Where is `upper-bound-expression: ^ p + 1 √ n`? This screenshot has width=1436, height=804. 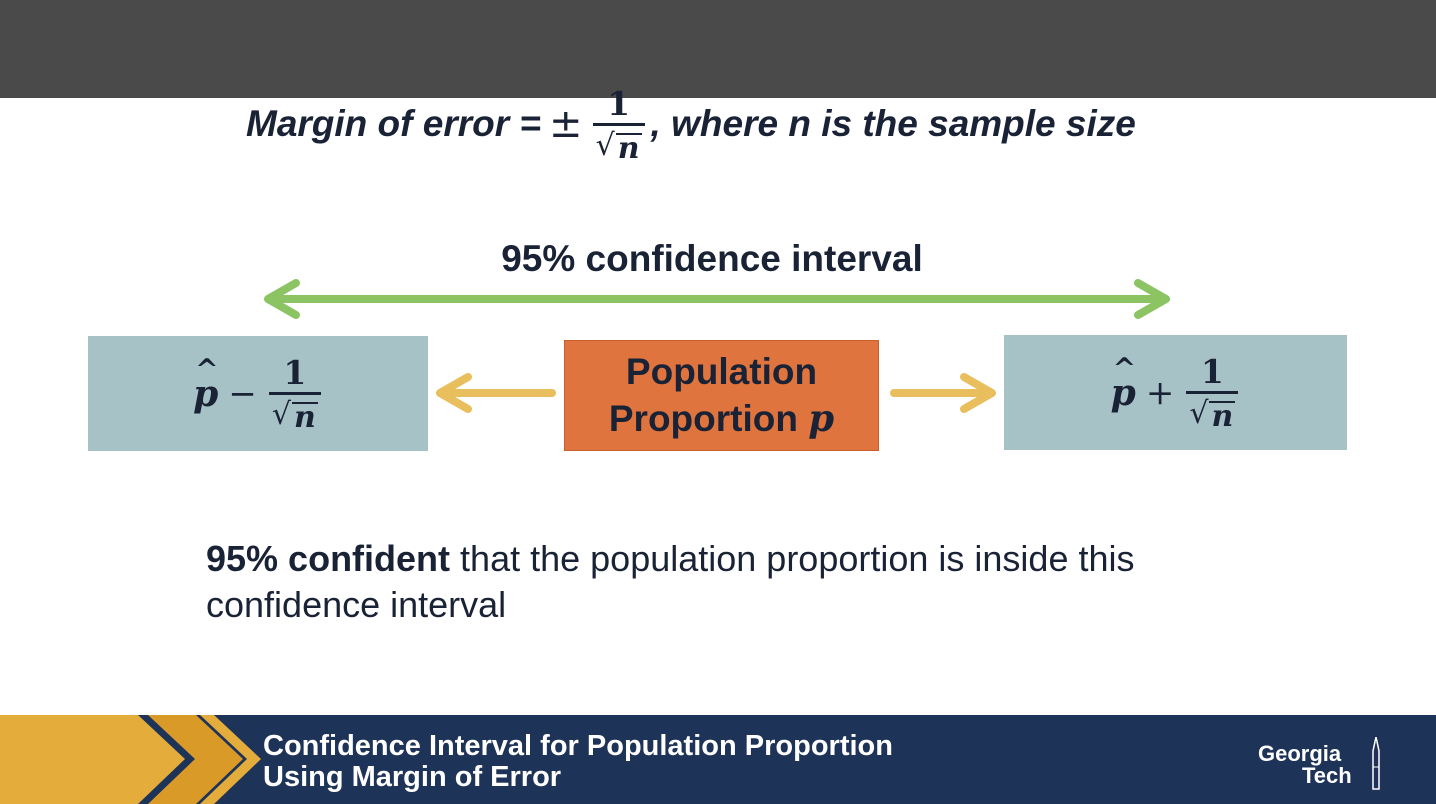 upper-bound-expression: ^ p + 1 √ n is located at coordinates (1175, 393).